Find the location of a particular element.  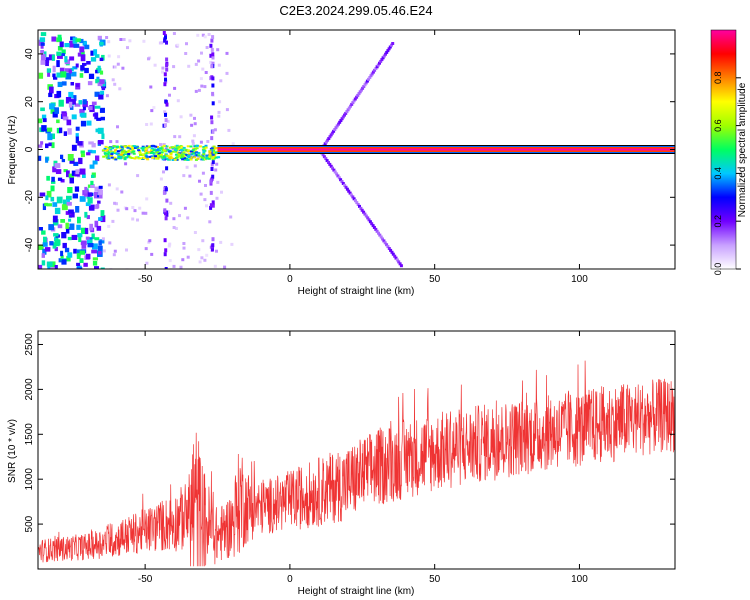

y-tick-label: 500 is located at coordinates (29, 523).